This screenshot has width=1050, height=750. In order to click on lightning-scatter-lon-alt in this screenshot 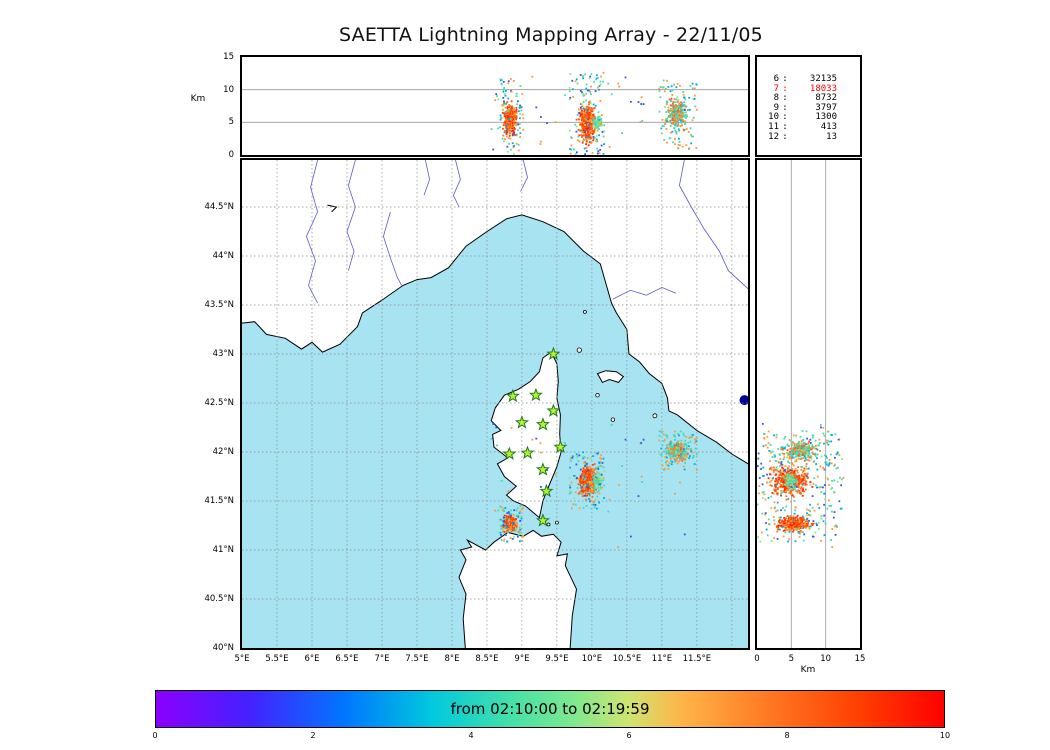, I will do `click(594, 113)`.